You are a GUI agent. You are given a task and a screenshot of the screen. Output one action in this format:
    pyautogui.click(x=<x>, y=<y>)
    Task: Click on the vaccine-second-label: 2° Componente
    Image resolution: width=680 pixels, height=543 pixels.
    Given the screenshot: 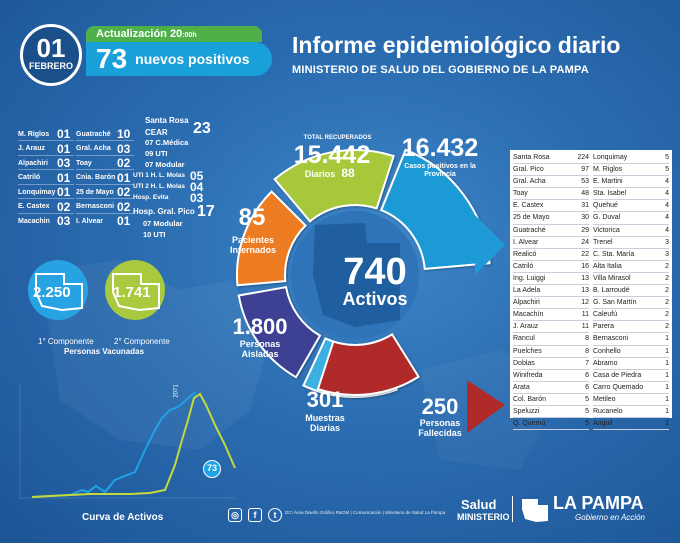 What is the action you would take?
    pyautogui.click(x=142, y=341)
    